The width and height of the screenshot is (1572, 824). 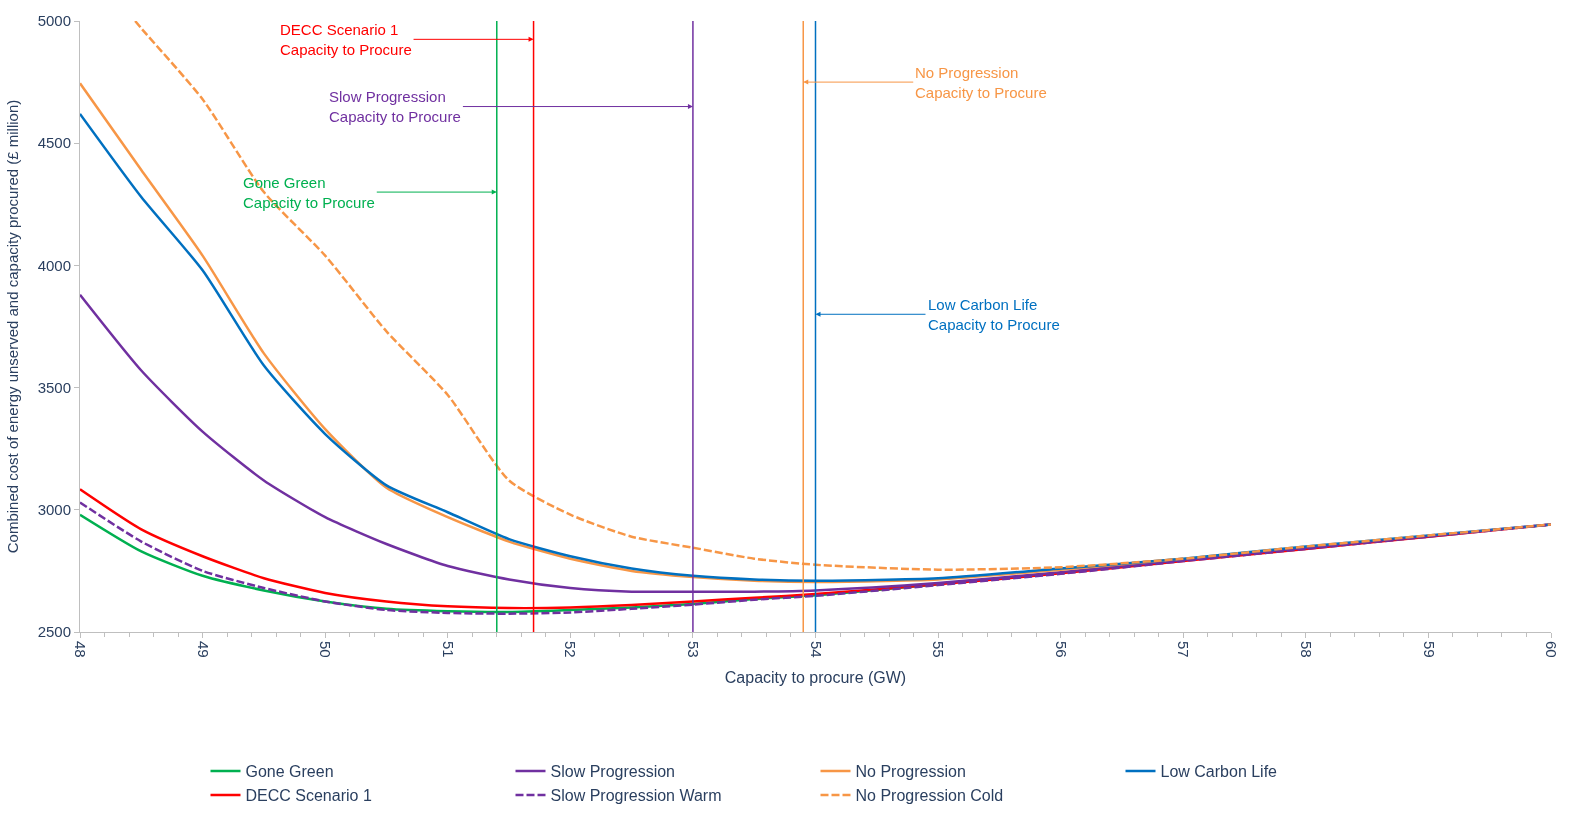 What do you see at coordinates (81, 649) in the screenshot?
I see `x-tick-label: 48` at bounding box center [81, 649].